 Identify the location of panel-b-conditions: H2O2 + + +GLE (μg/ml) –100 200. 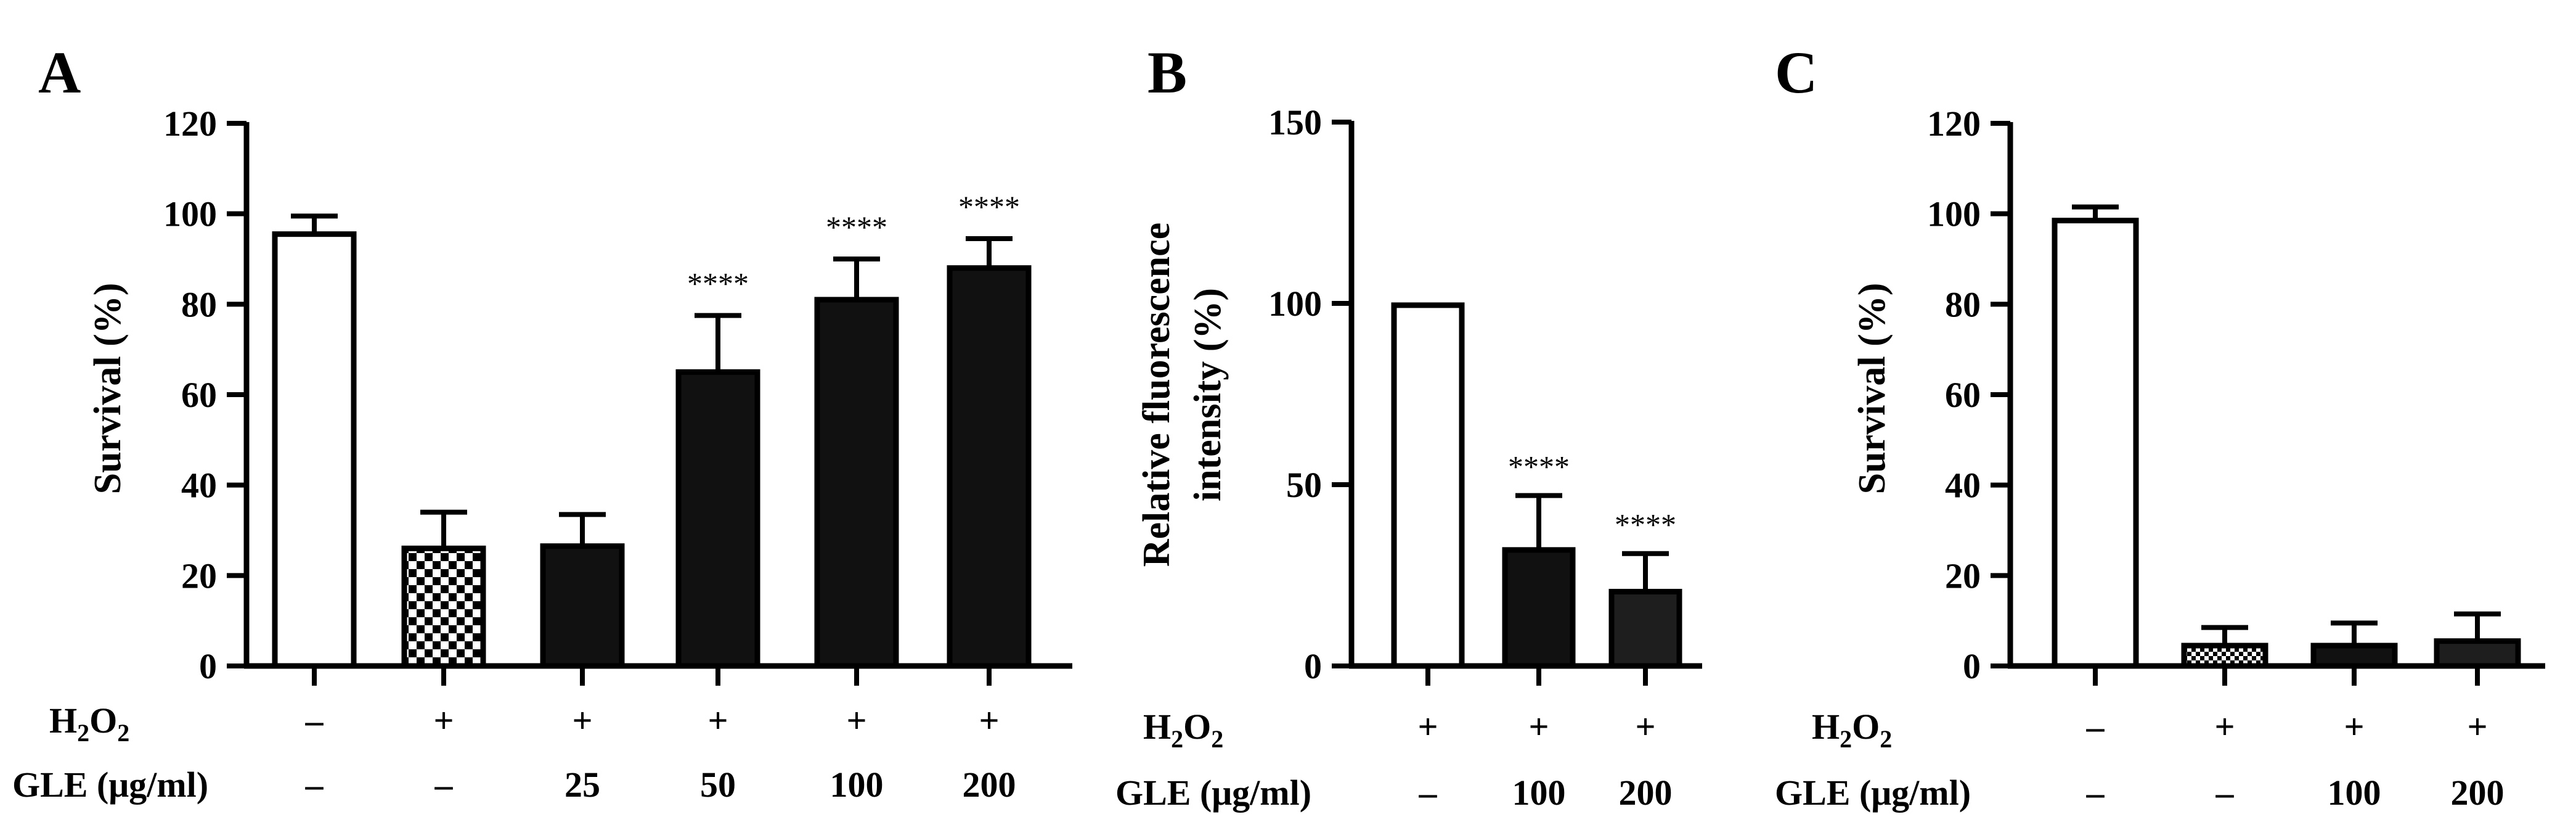
(1394, 760).